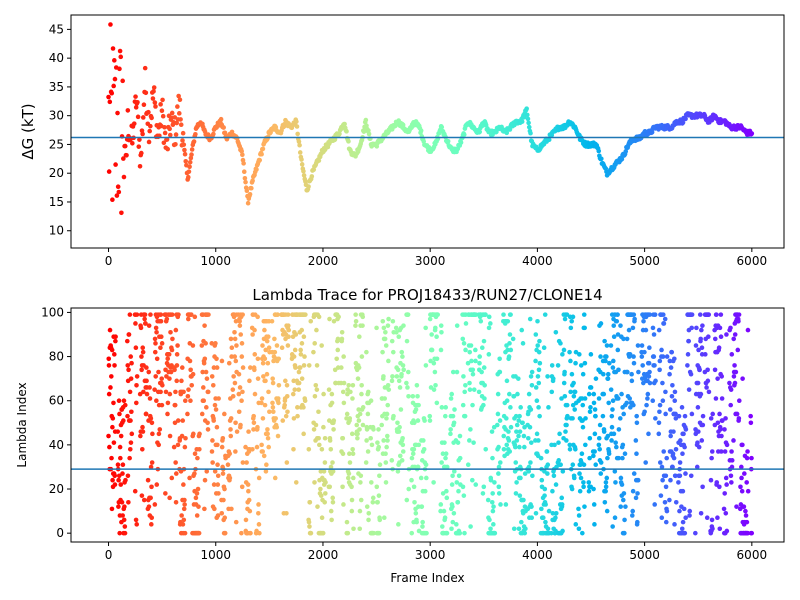 The width and height of the screenshot is (800, 600). What do you see at coordinates (56, 445) in the screenshot?
I see `y-tick-label: 40` at bounding box center [56, 445].